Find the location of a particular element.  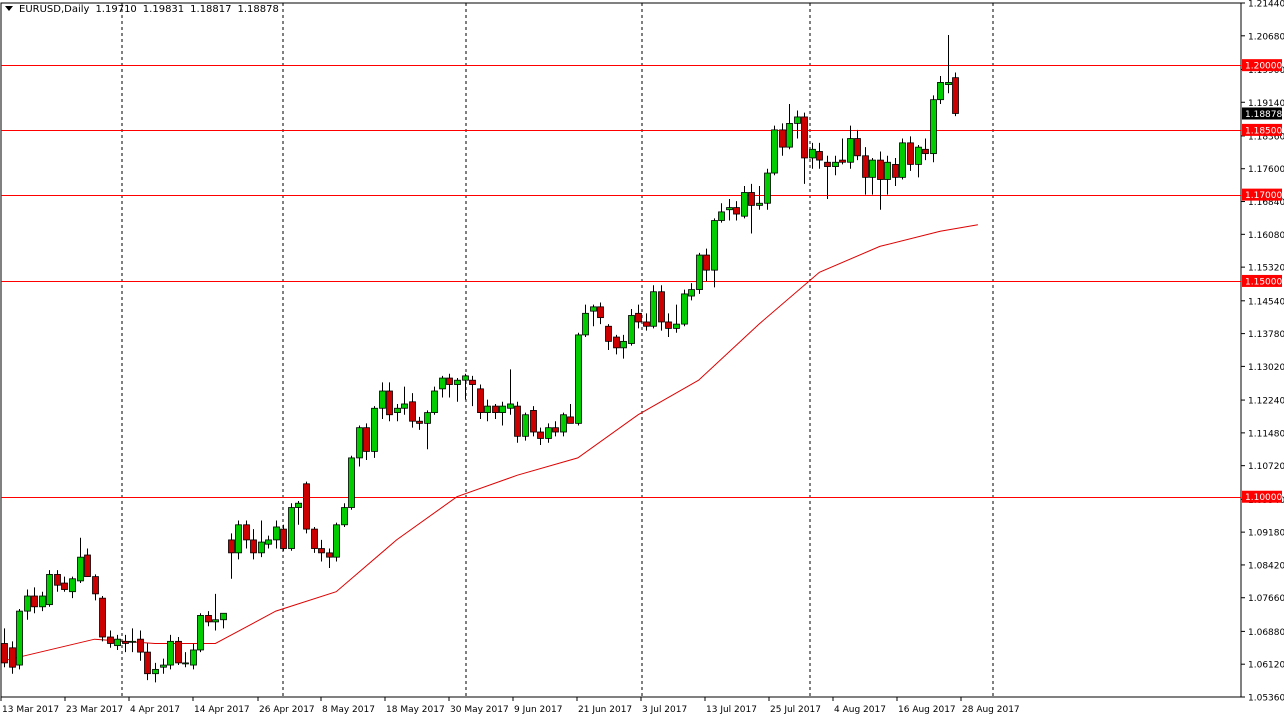

y-tick-label: 1.05360 is located at coordinates (1266, 699).